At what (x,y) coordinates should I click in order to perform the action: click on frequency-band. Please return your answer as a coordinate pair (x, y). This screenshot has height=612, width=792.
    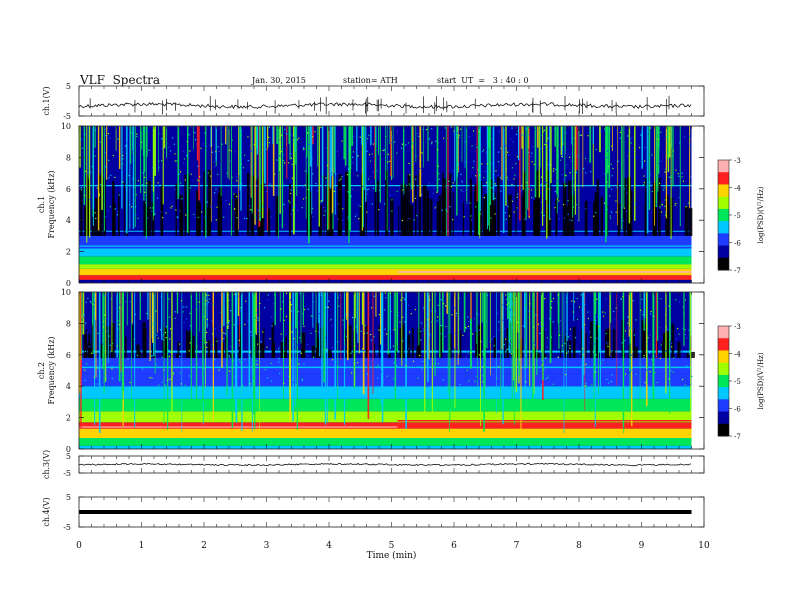
    Looking at the image, I should click on (385, 266).